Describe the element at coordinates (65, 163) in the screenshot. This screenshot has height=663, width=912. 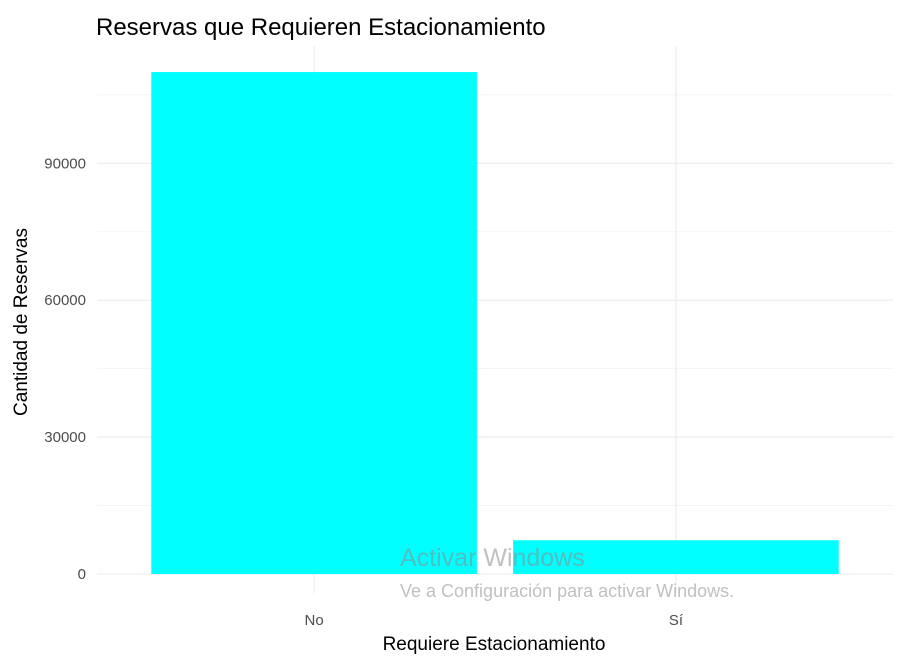
I see `y-tick-label: 90000` at that location.